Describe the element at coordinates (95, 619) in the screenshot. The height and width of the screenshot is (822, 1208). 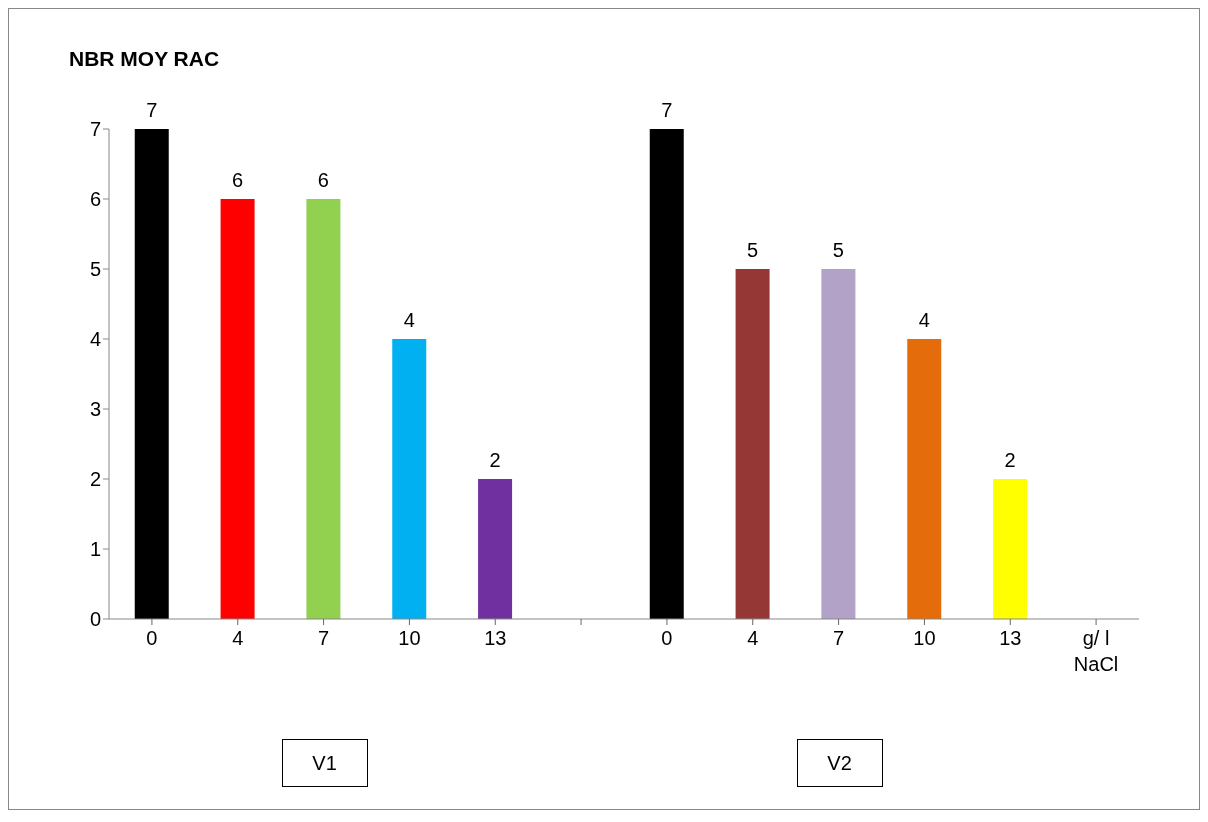
I see `y-tick-label: 0` at that location.